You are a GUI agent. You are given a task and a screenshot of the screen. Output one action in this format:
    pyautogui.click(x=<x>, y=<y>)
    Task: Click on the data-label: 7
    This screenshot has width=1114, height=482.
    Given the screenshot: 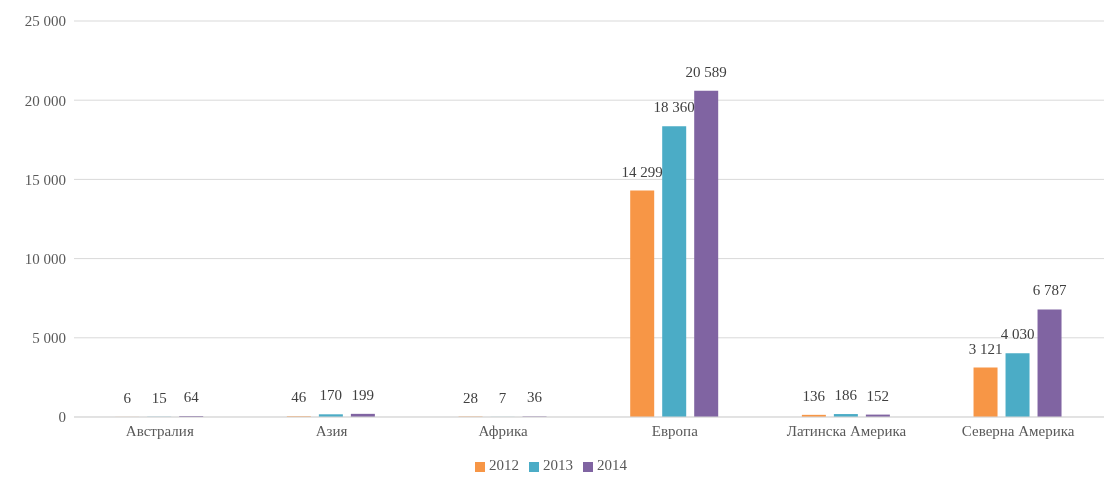 What is the action you would take?
    pyautogui.click(x=502, y=397)
    